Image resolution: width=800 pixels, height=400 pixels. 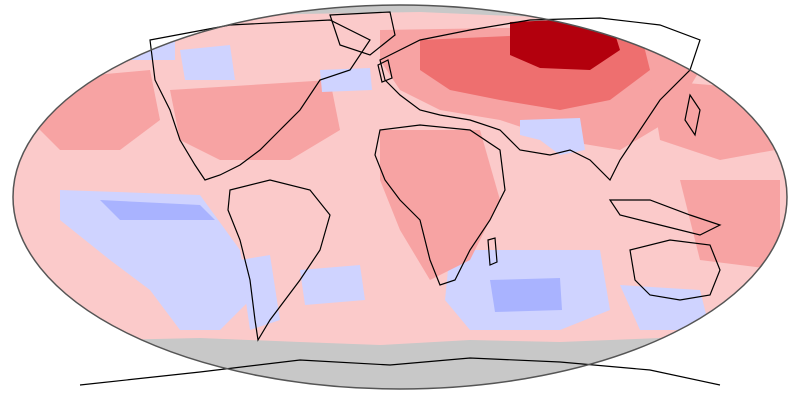 What do you see at coordinates (260, 292) in the screenshot?
I see `south-america-cool` at bounding box center [260, 292].